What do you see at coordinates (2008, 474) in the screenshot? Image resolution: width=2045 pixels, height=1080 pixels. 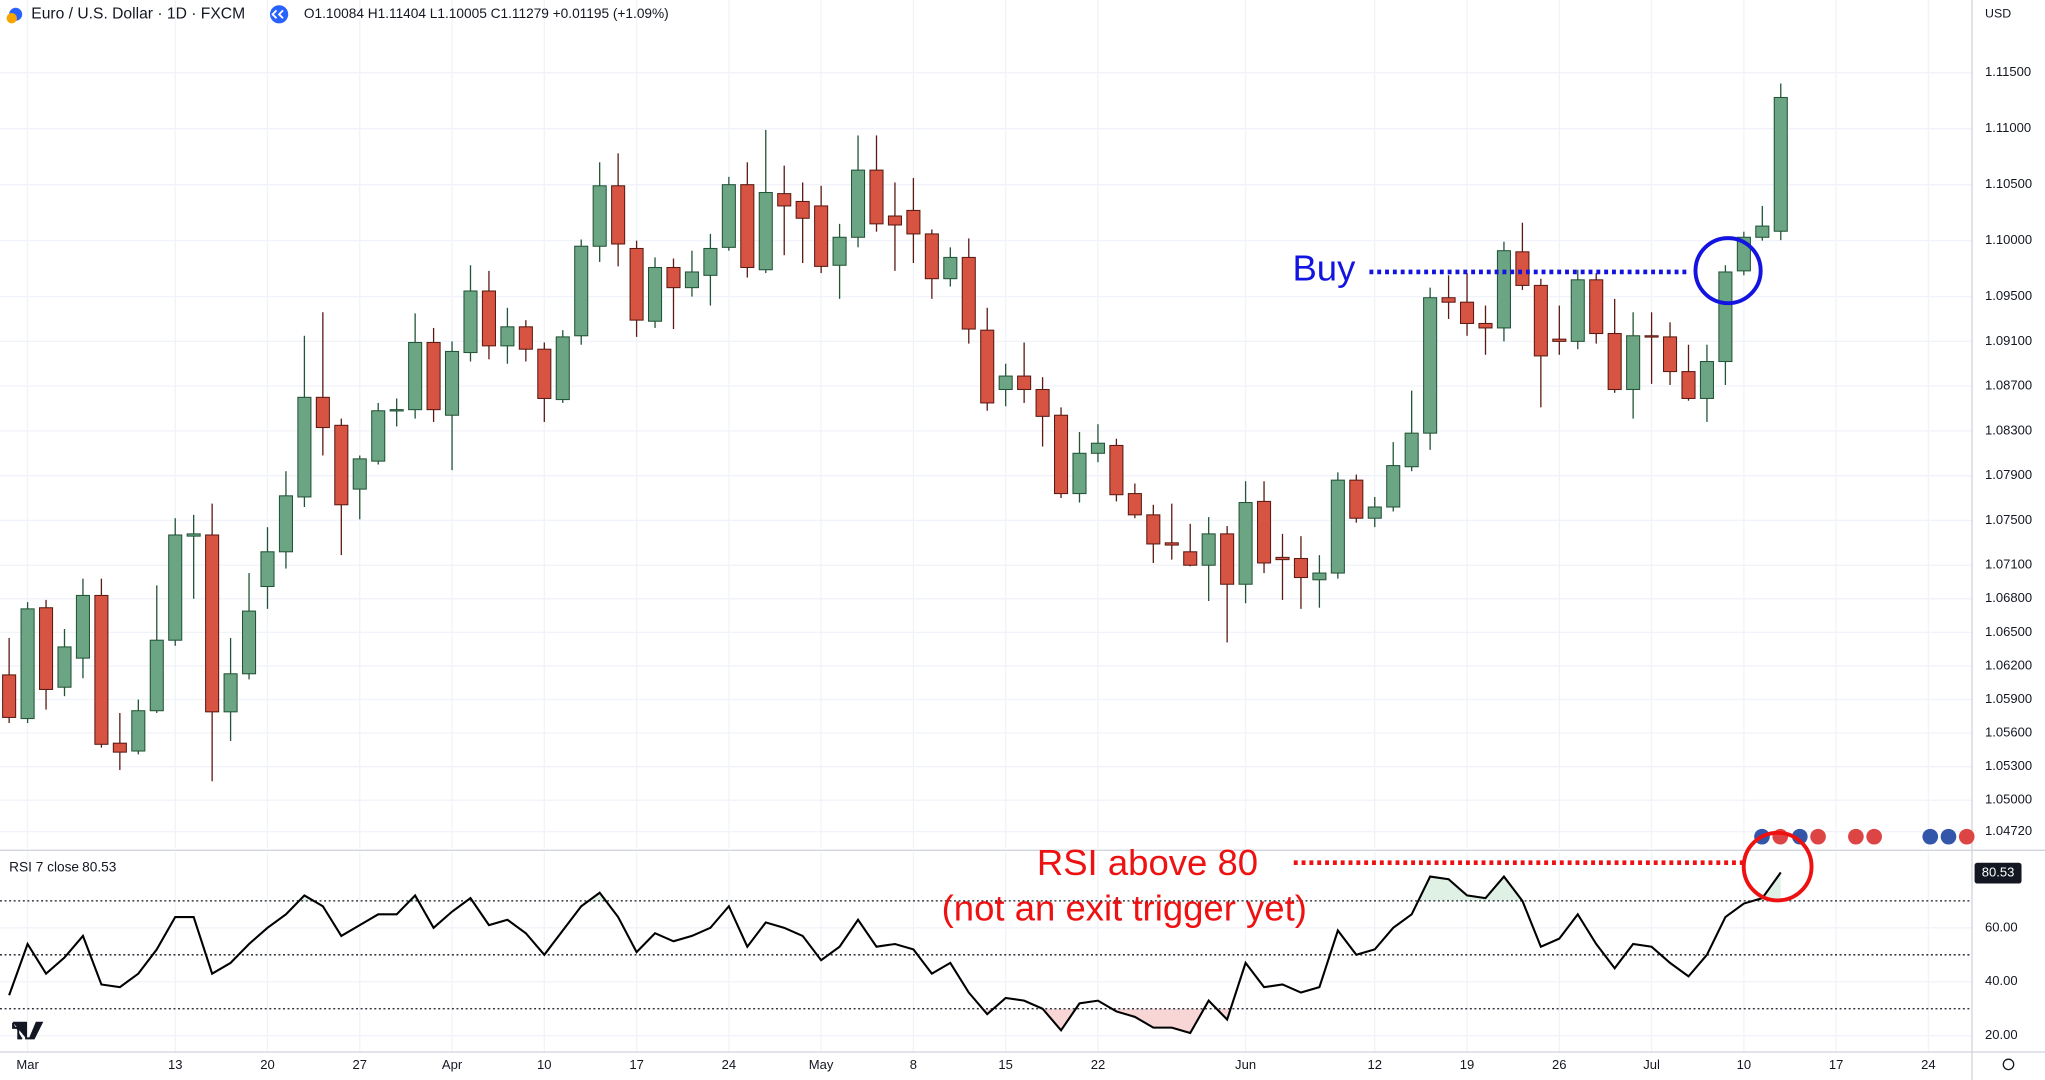 I see `y-tick-label: 1.07900` at bounding box center [2008, 474].